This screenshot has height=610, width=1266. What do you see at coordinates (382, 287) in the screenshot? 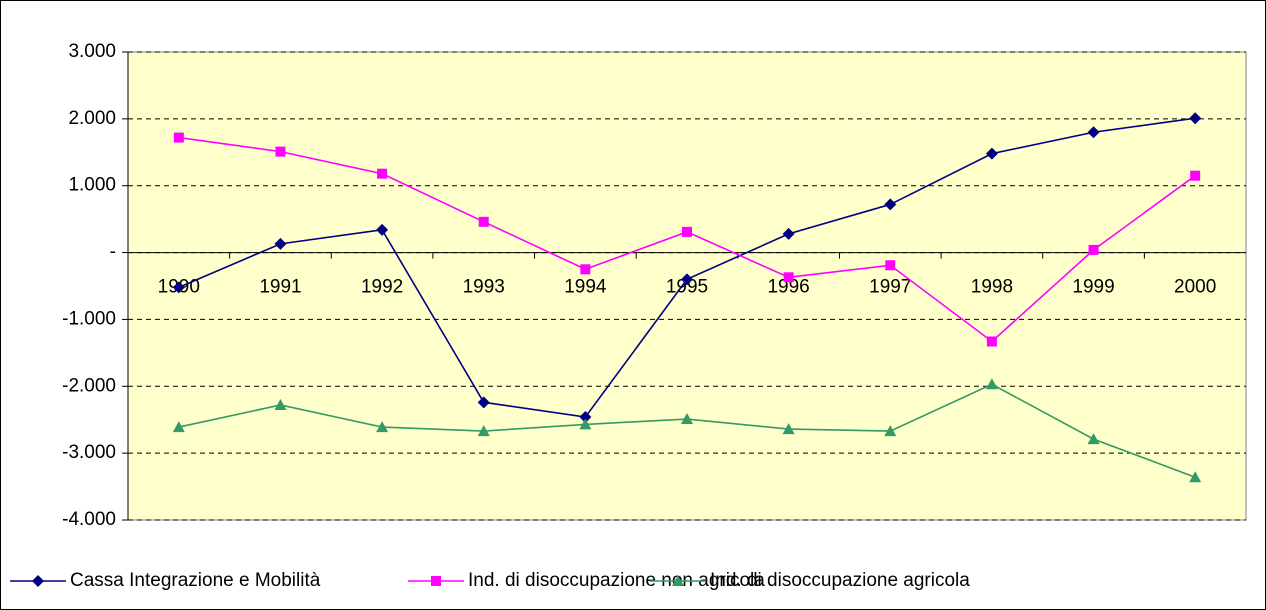
I see `x-tick-label: 1992` at bounding box center [382, 287].